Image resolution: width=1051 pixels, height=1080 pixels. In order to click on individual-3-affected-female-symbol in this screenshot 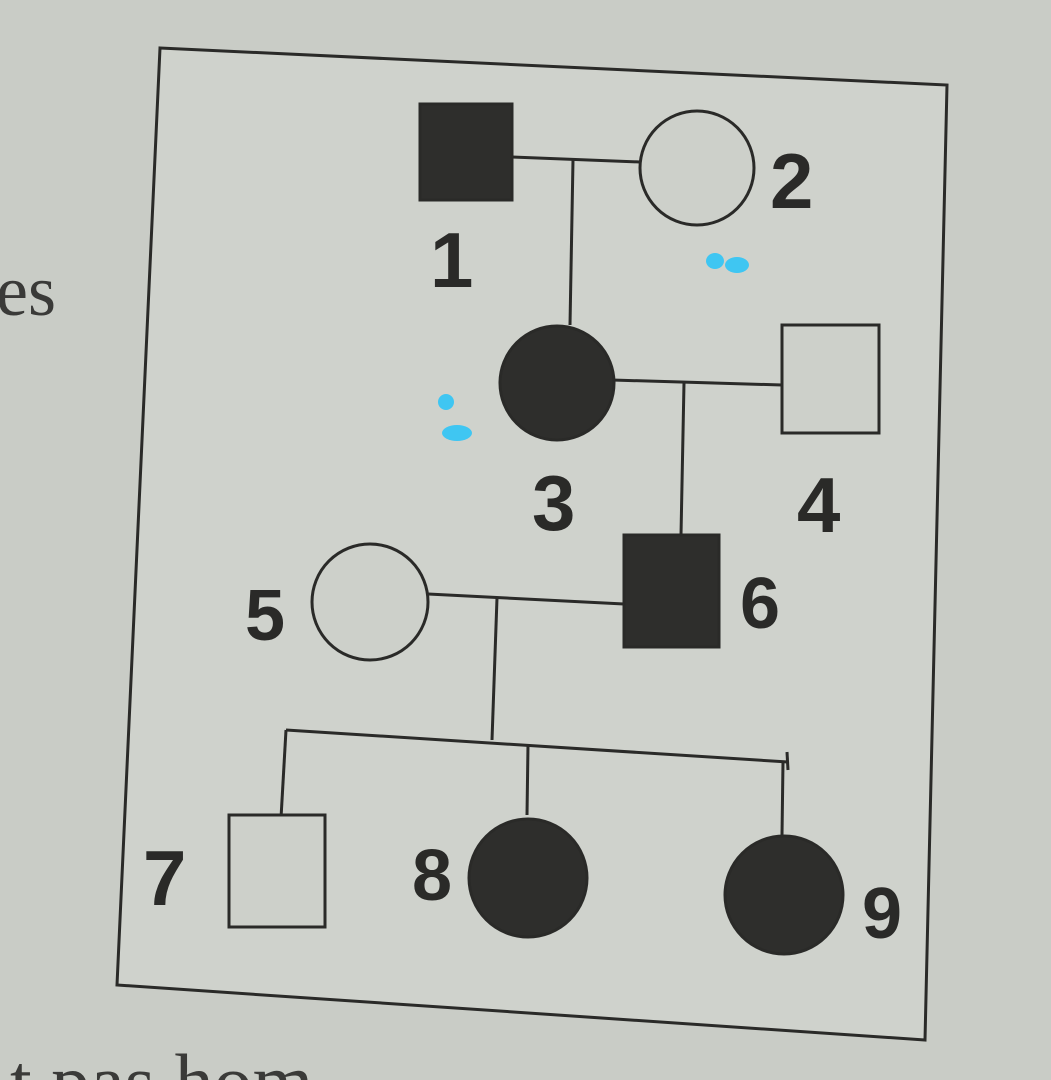, I will do `click(557, 383)`.